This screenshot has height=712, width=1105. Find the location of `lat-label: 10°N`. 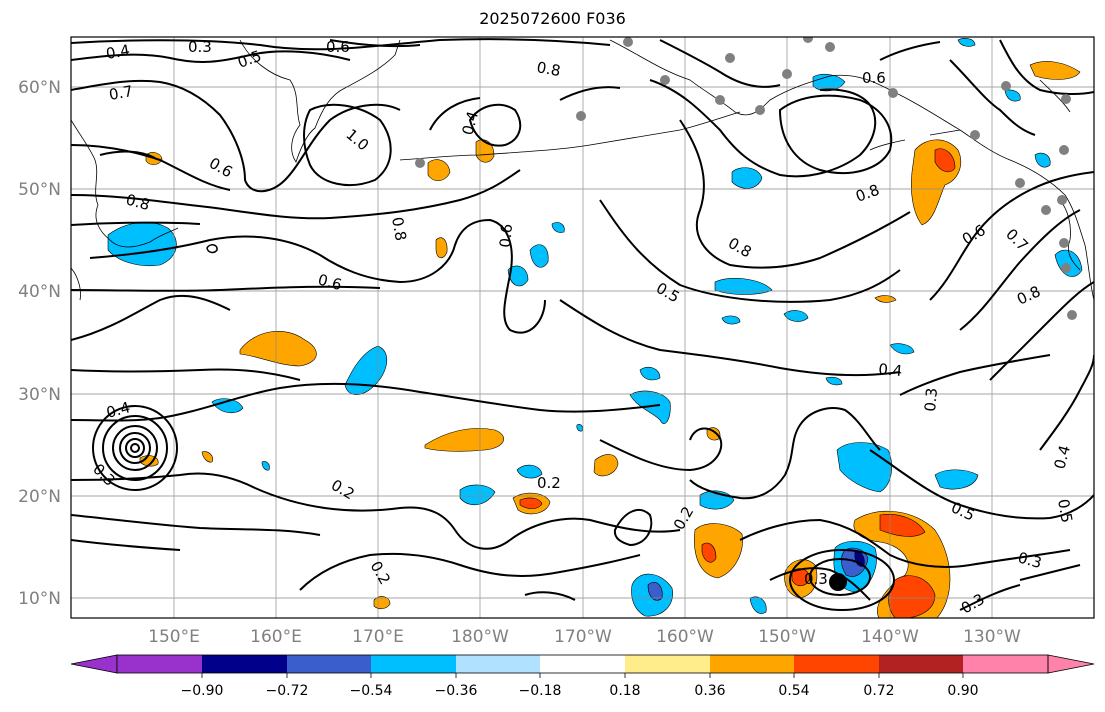

lat-label: 10°N is located at coordinates (39, 599).